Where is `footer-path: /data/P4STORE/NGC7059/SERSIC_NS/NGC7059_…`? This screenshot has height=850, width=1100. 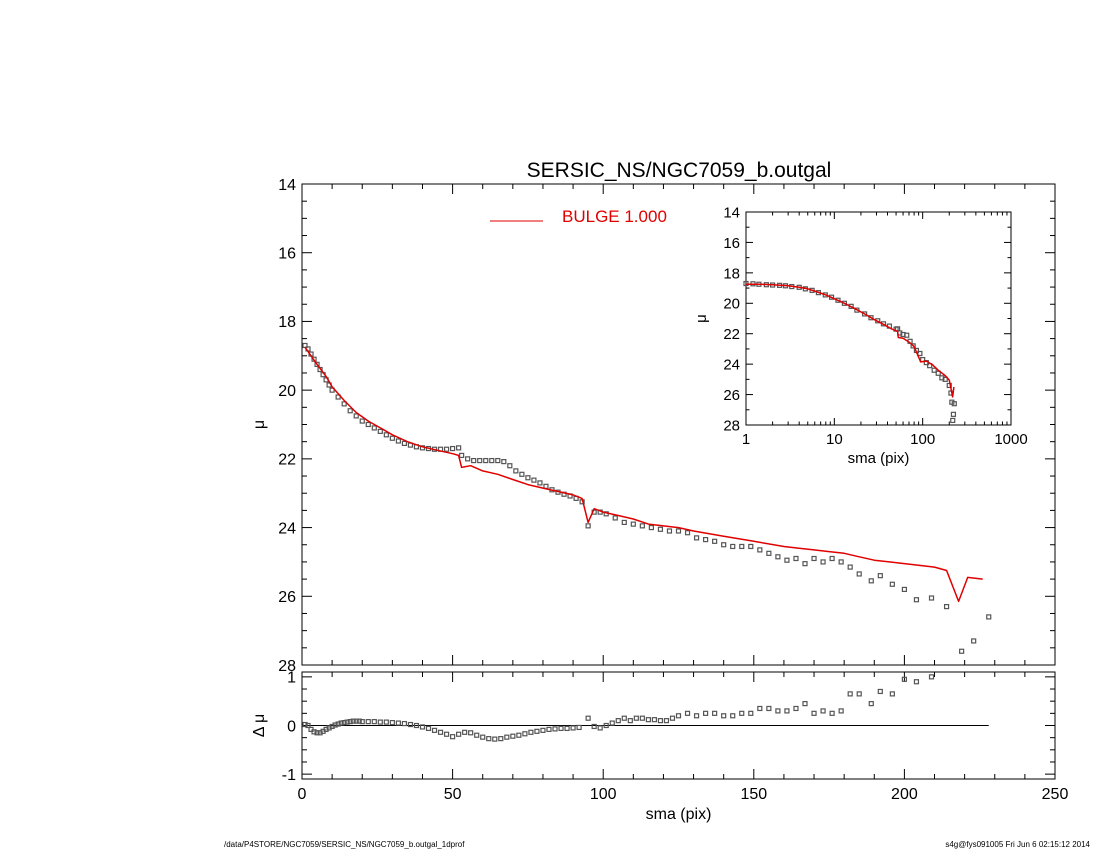 footer-path: /data/P4STORE/NGC7059/SERSIC_NS/NGC7059_… is located at coordinates (344, 844).